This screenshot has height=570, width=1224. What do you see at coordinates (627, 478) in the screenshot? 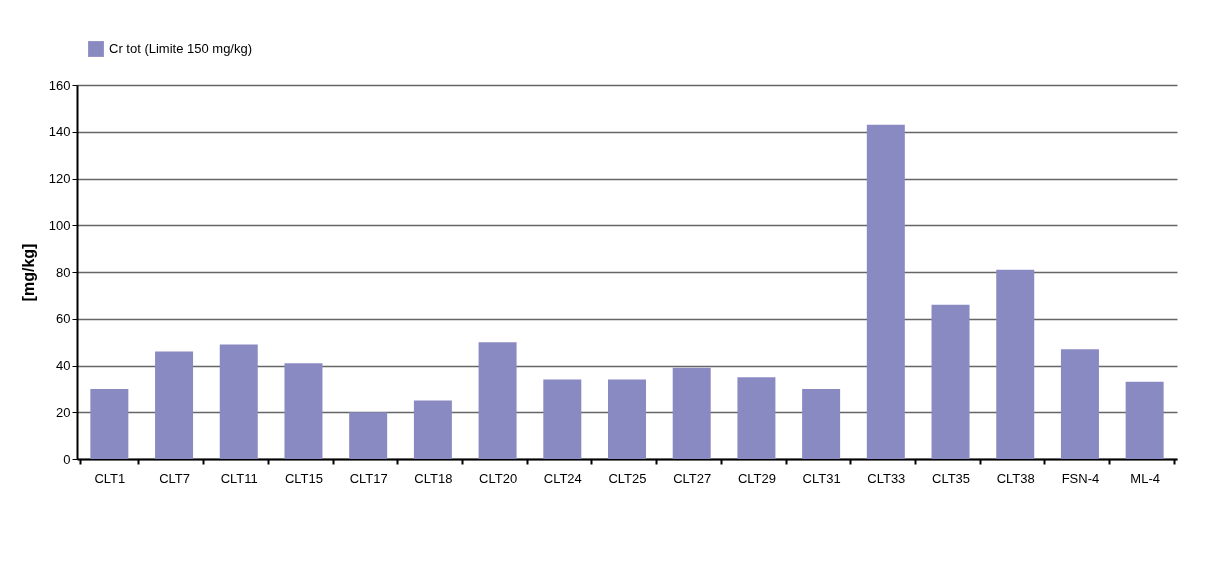
I see `x-tick-label: CLT25` at bounding box center [627, 478].